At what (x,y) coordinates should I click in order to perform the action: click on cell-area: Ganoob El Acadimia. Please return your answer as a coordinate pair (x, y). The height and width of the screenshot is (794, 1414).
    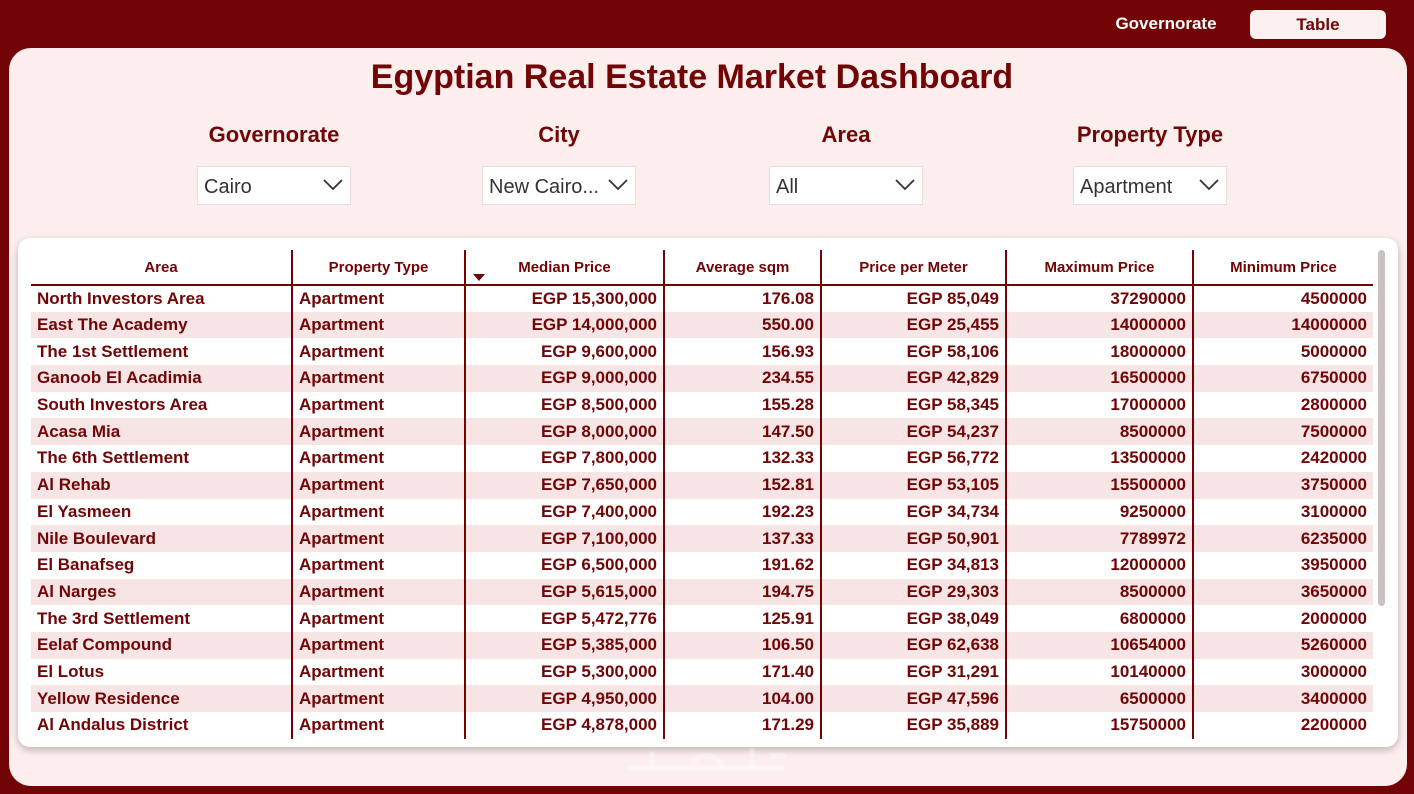
    Looking at the image, I should click on (161, 378).